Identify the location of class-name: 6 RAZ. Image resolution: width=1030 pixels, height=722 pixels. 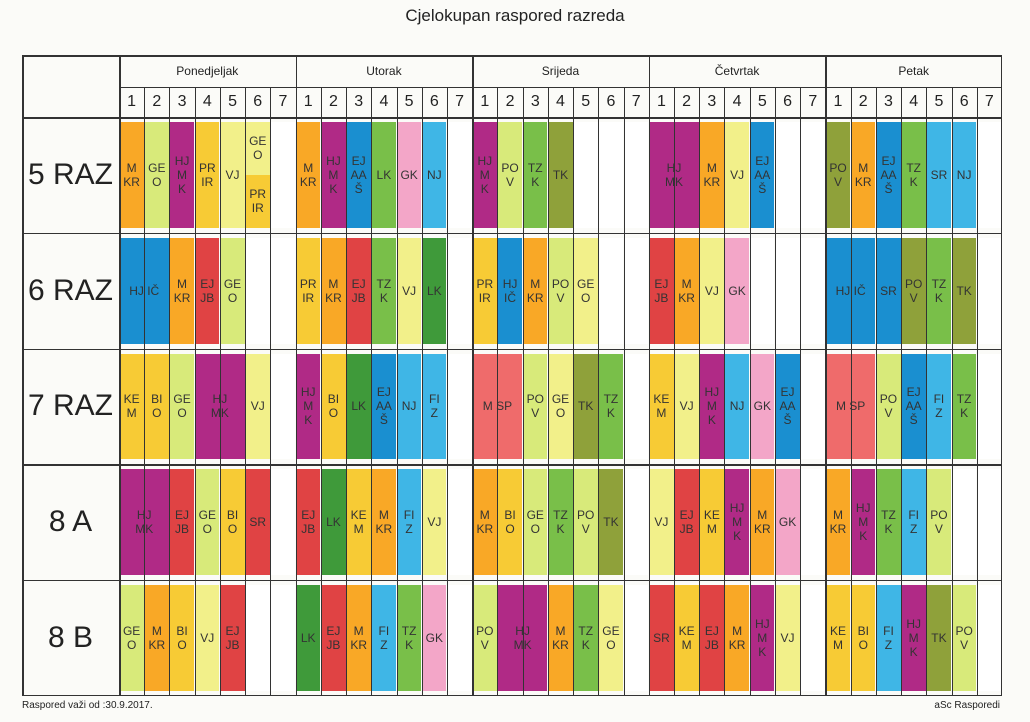
(70, 290).